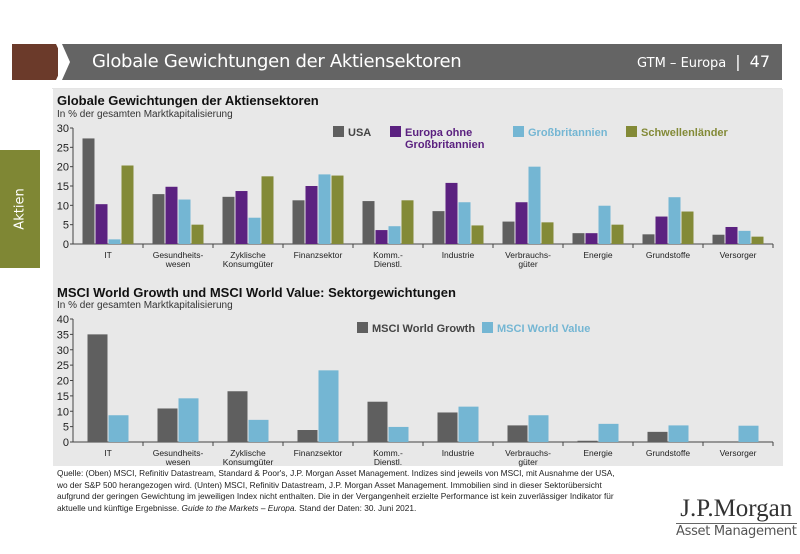  Describe the element at coordinates (20, 209) in the screenshot. I see `side-tab-aktien: Aktien` at that location.